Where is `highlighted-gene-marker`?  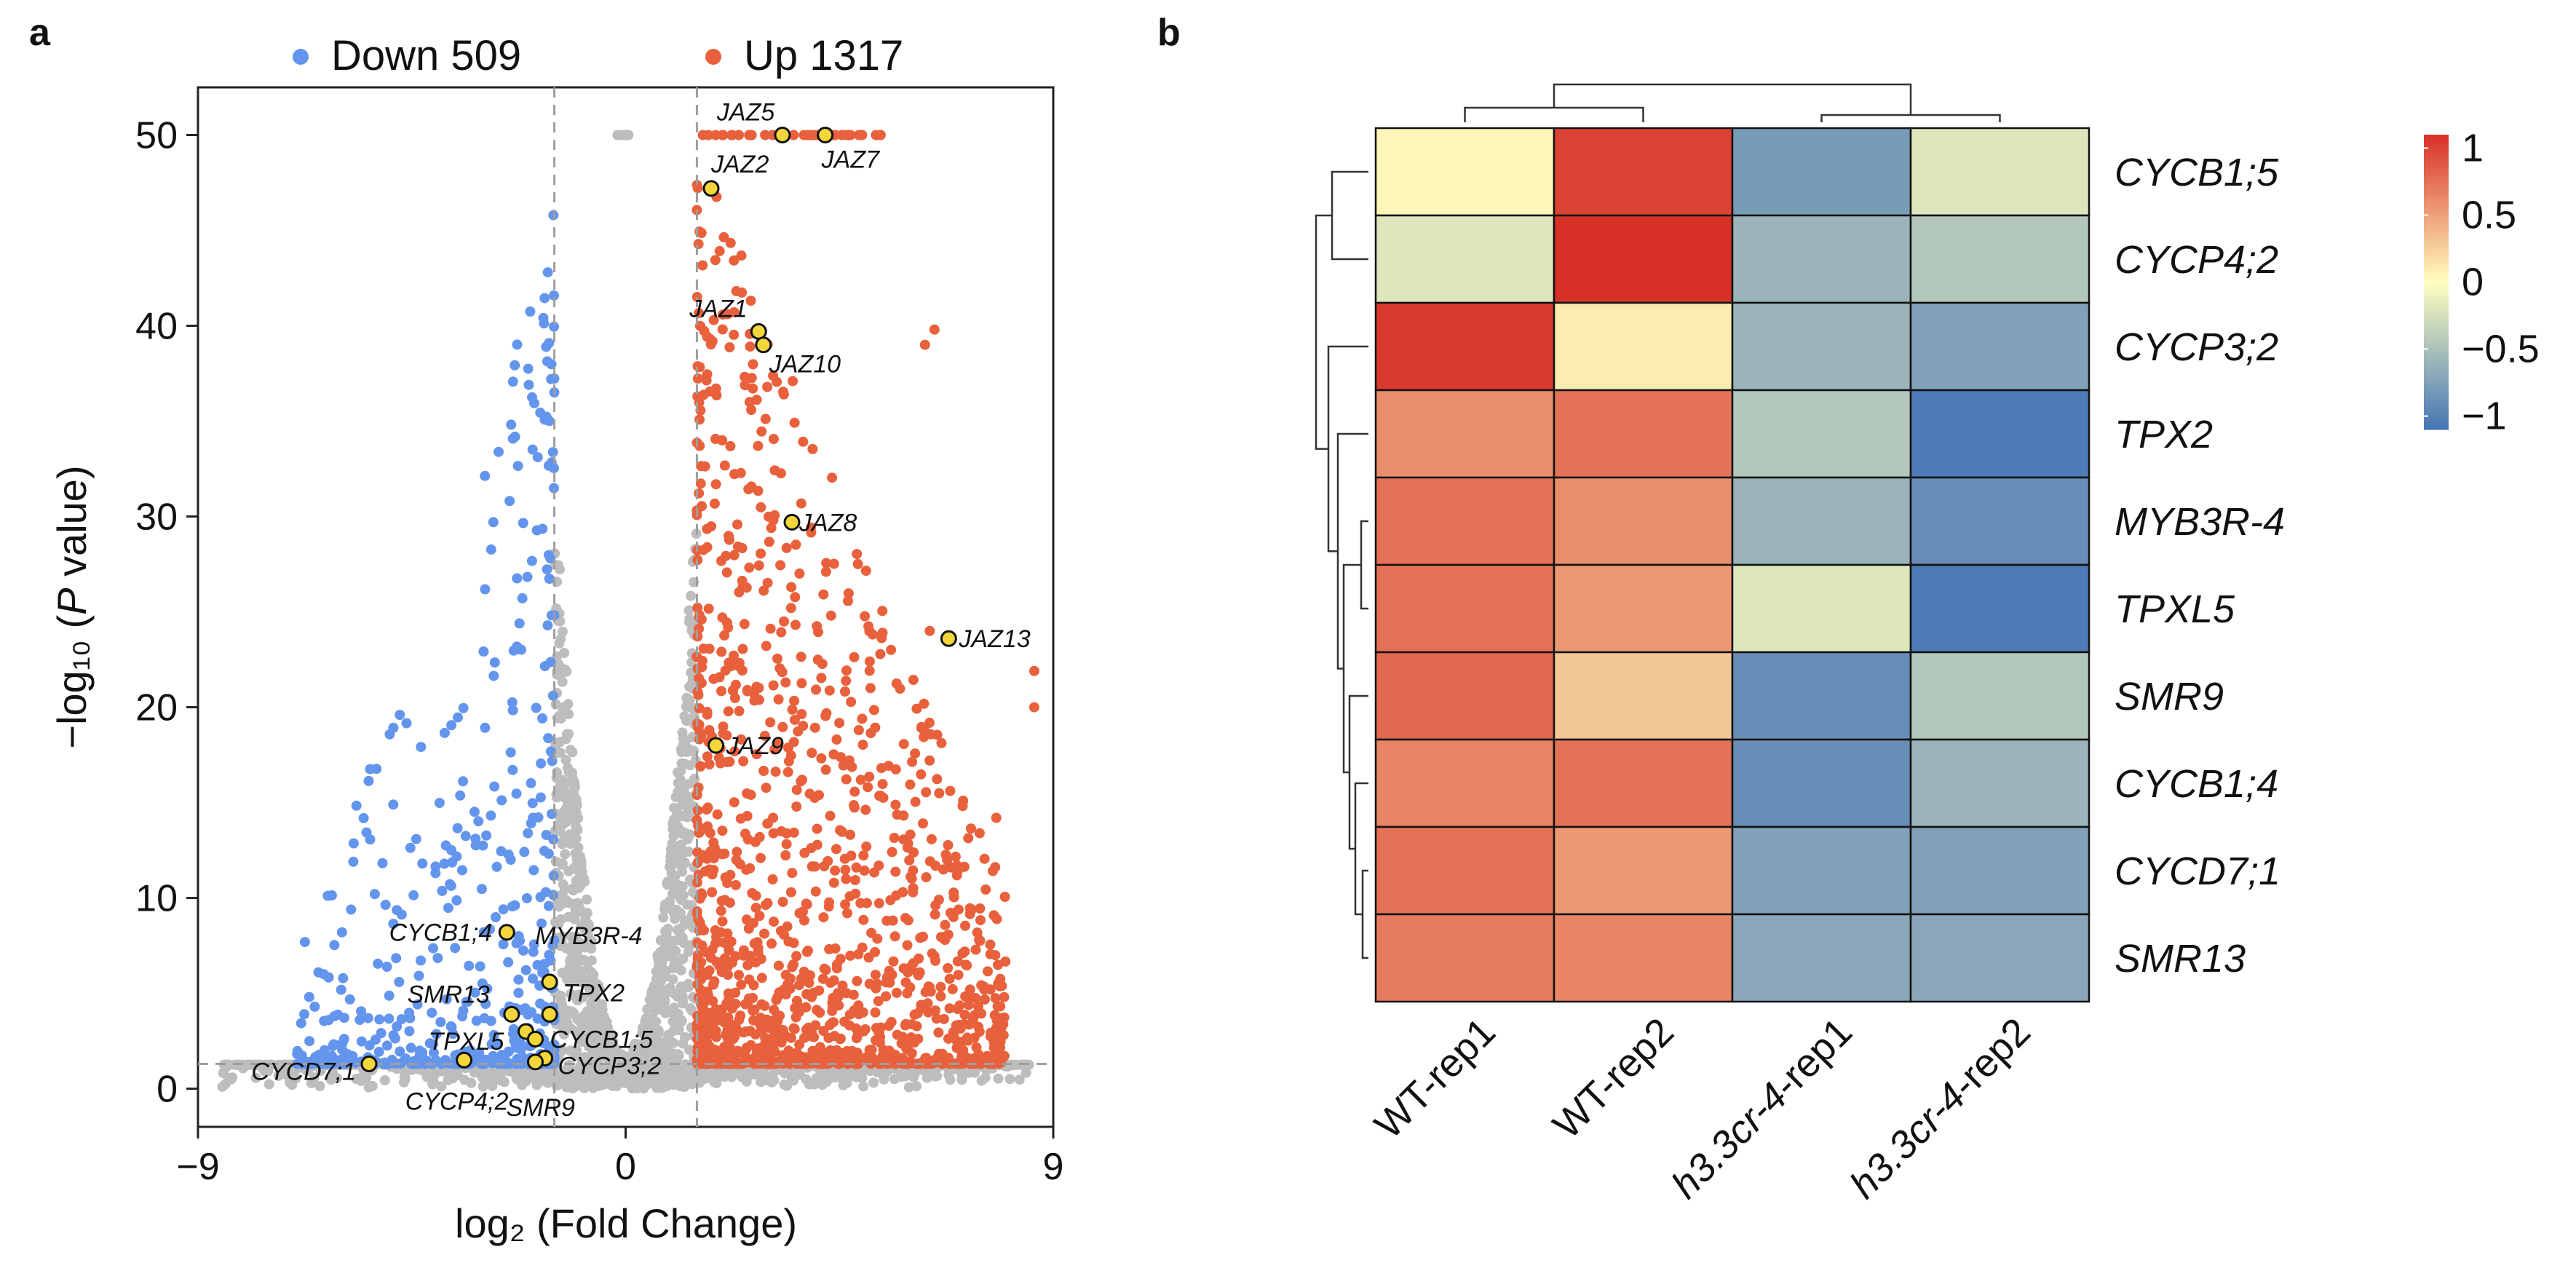 highlighted-gene-marker is located at coordinates (506, 932).